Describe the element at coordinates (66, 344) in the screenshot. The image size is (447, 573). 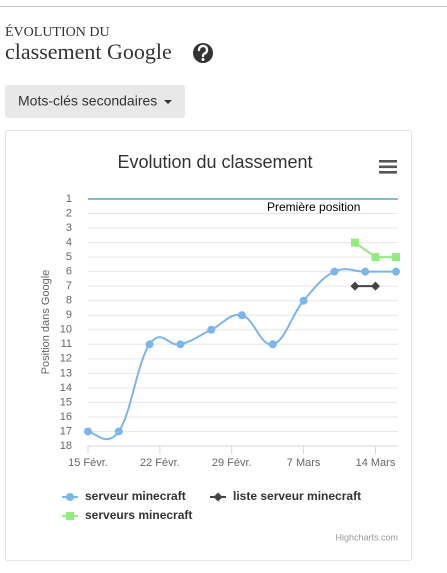
I see `y-tick-label: 11` at that location.